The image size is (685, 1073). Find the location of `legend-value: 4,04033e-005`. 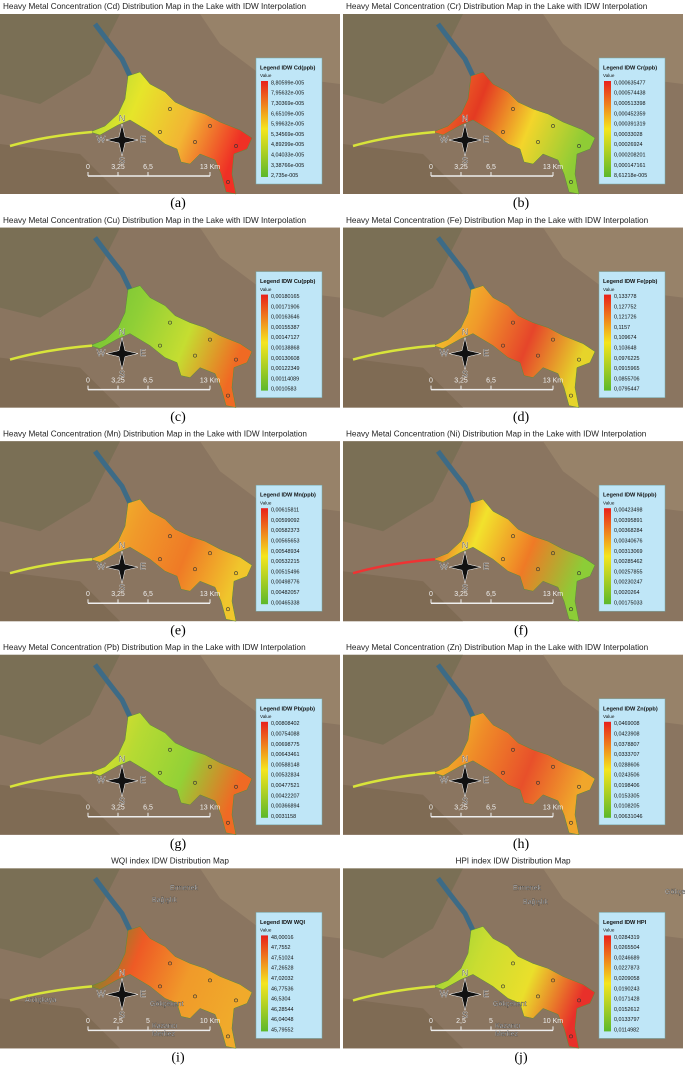

legend-value: 4,04033e-005 is located at coordinates (287, 156).